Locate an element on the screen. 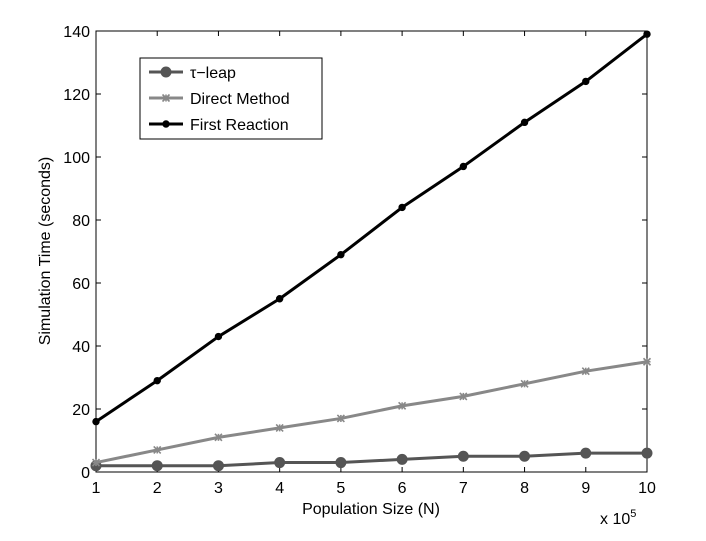 This screenshot has width=706, height=541. x-tick-label: 7 is located at coordinates (463, 488).